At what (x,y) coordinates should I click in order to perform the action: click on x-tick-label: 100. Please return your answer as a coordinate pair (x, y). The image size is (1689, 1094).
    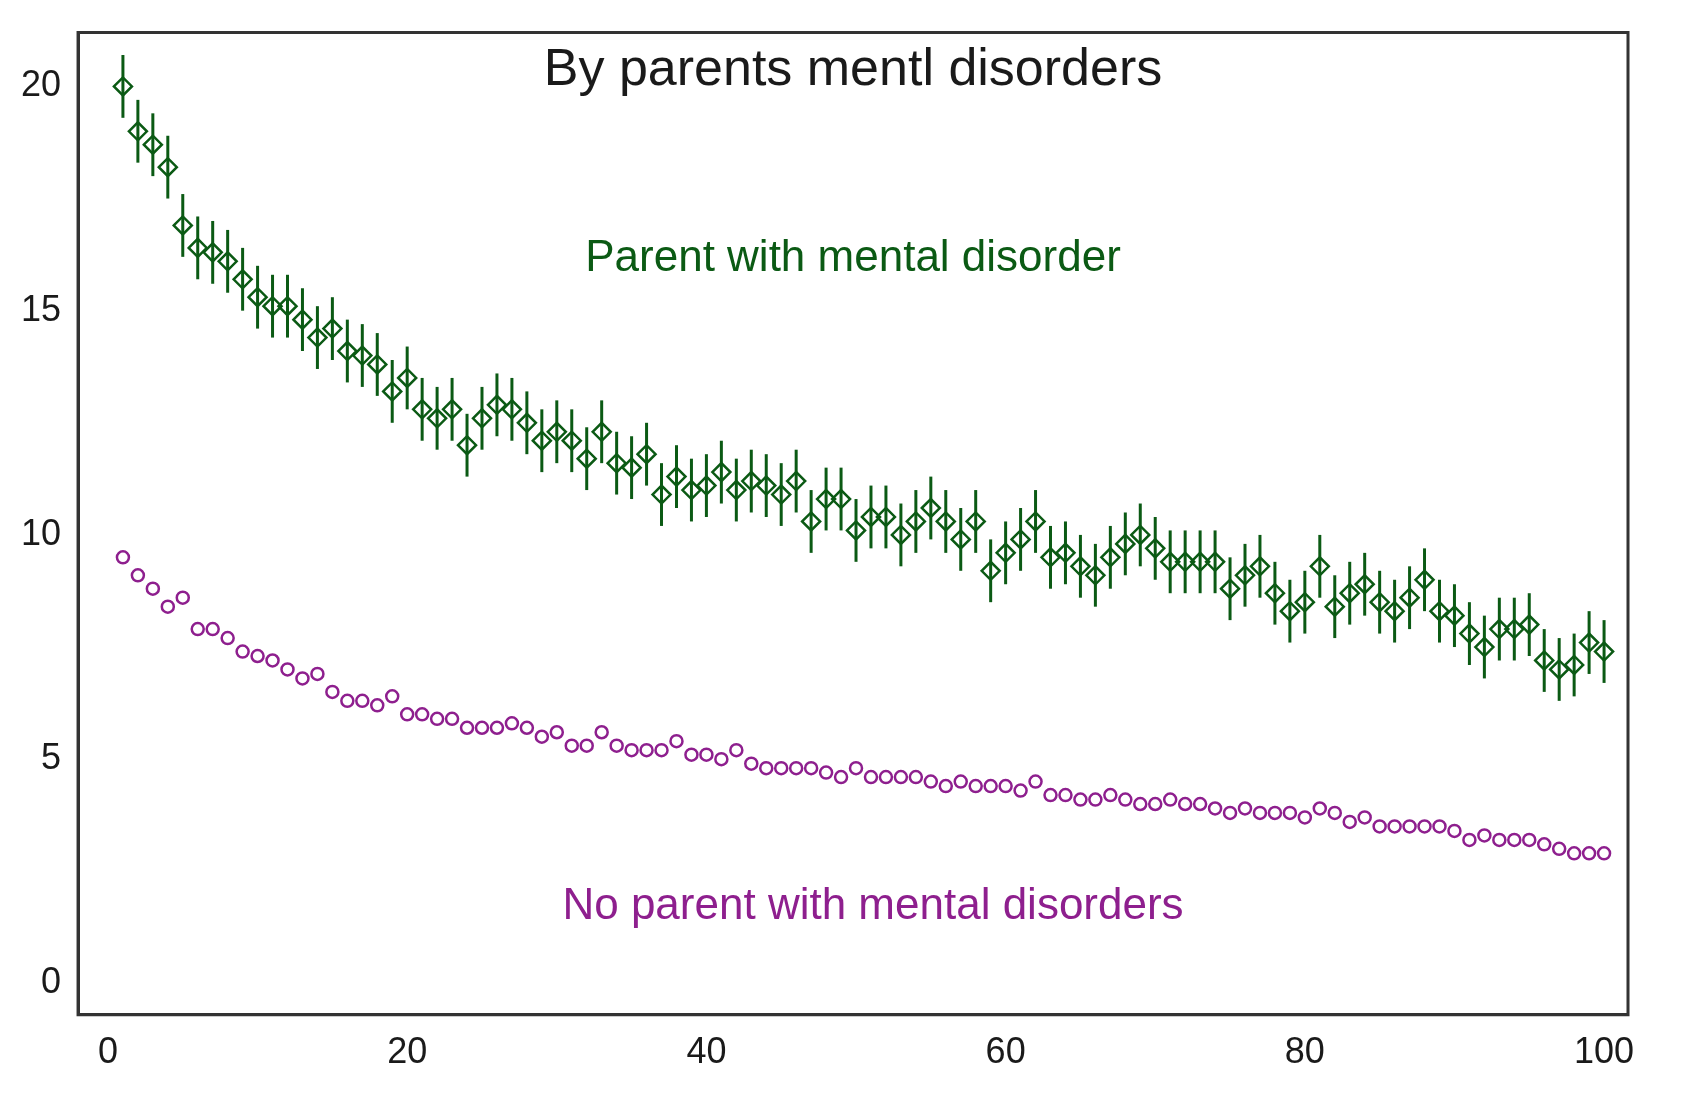
    Looking at the image, I should click on (1604, 1051).